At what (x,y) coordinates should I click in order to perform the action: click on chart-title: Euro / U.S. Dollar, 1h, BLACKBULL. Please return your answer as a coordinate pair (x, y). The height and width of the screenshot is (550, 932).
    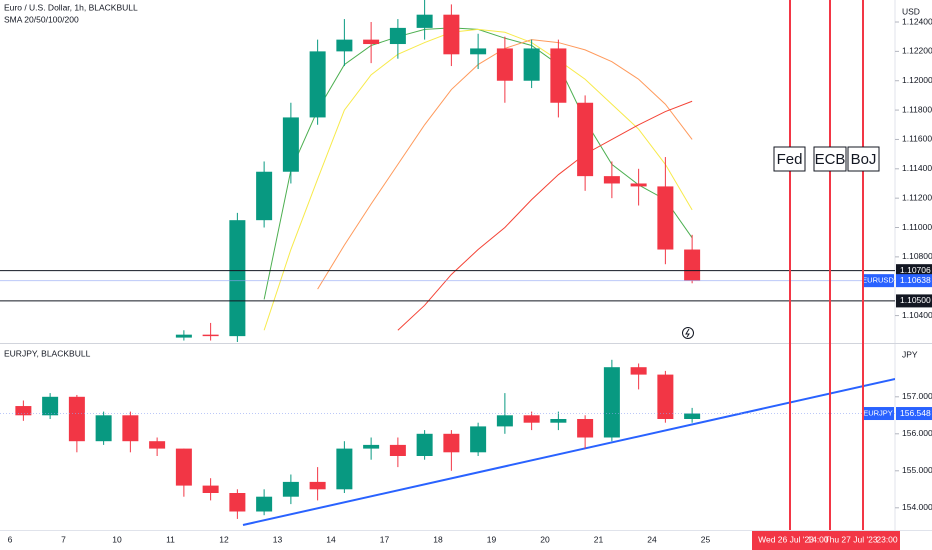
    Looking at the image, I should click on (71, 7).